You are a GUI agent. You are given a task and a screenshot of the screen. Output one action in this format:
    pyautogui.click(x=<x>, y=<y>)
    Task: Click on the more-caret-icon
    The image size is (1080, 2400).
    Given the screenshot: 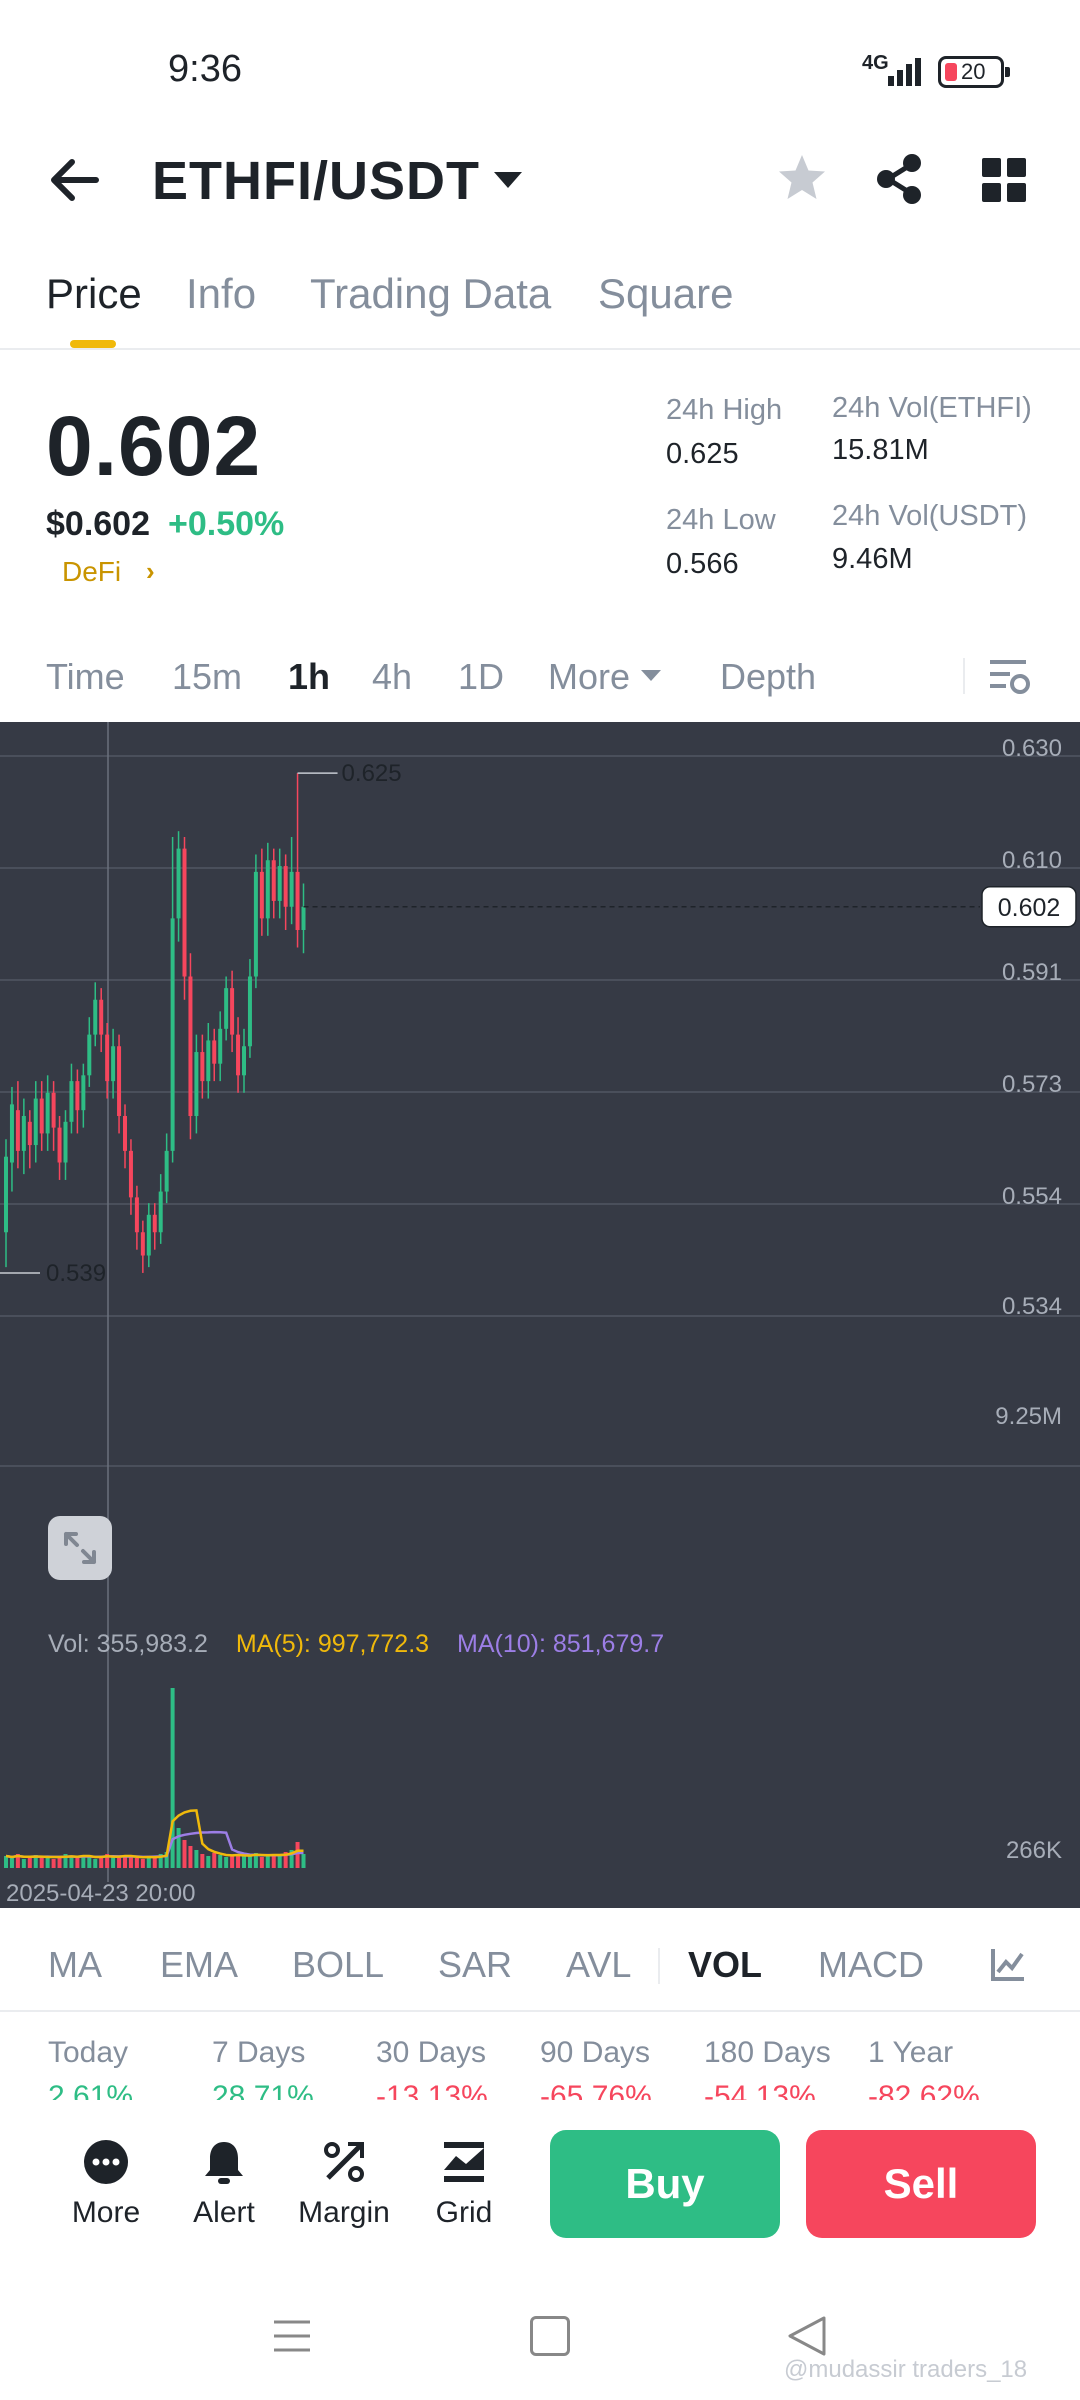 What is the action you would take?
    pyautogui.click(x=651, y=675)
    